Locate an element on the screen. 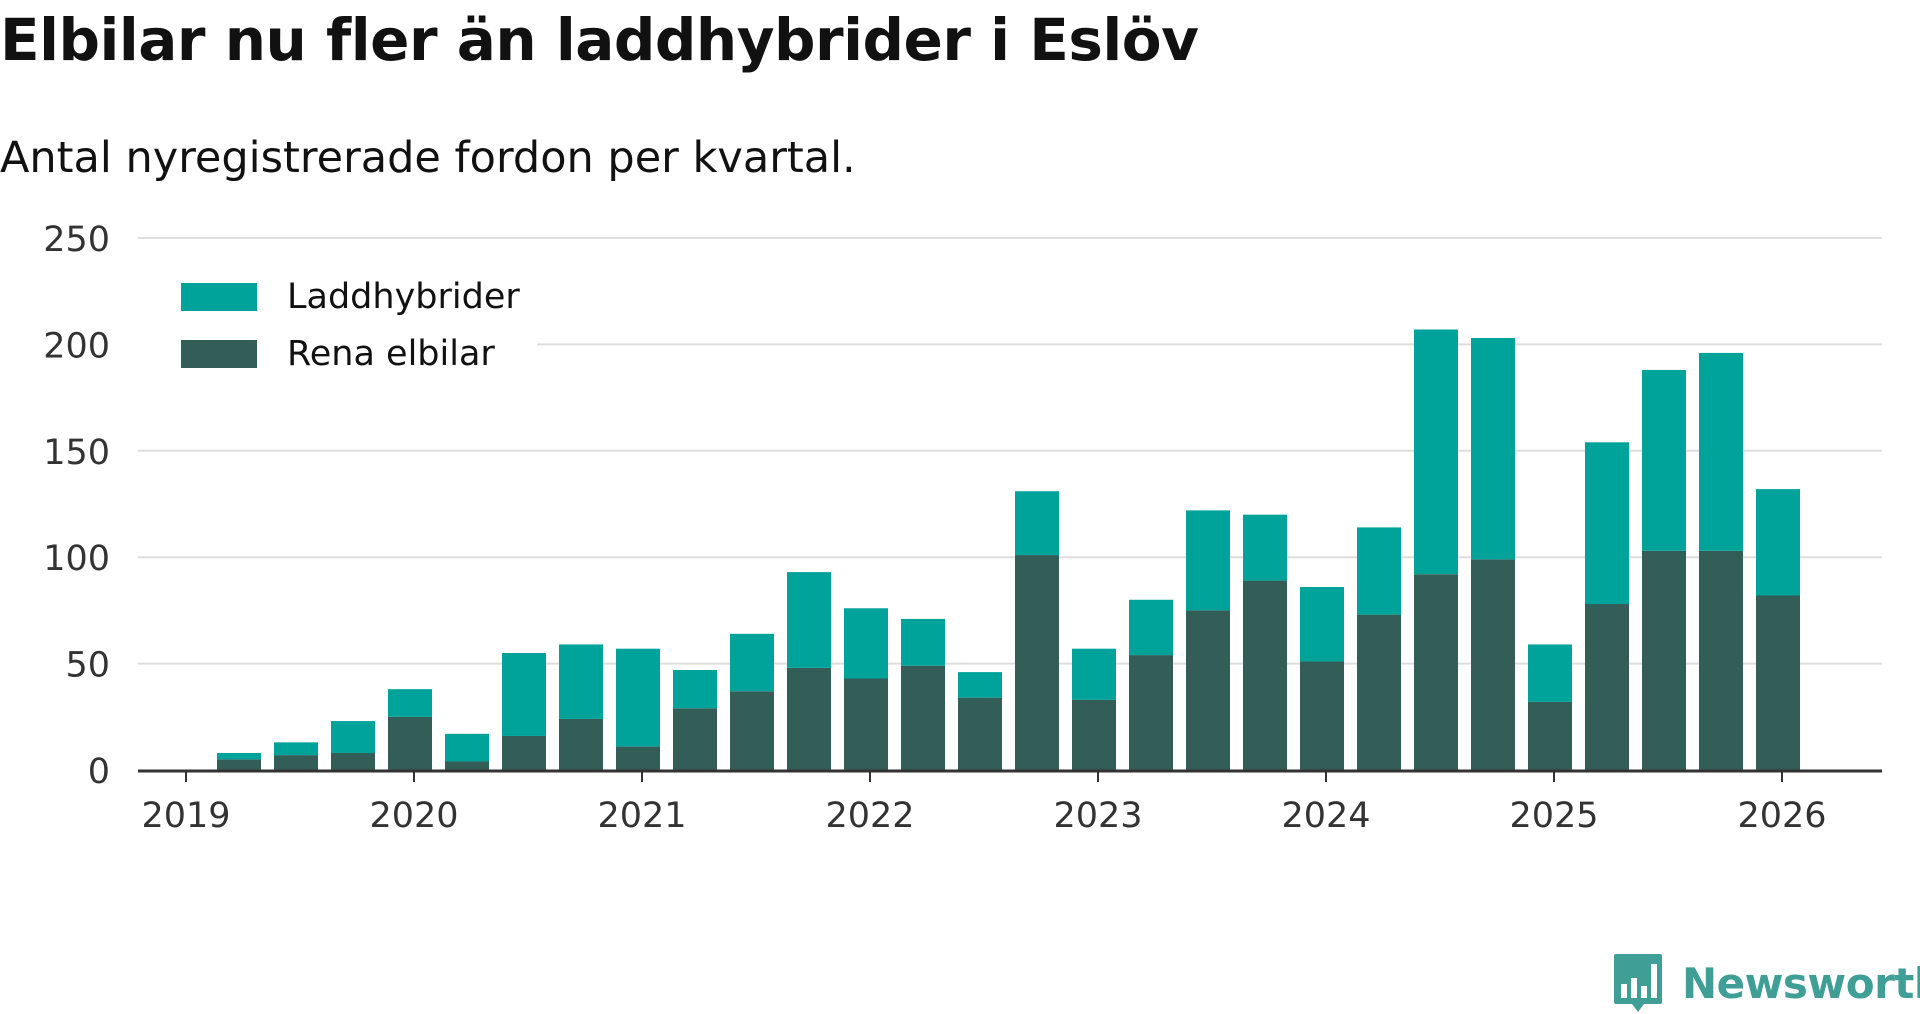 The image size is (1920, 1014). brand-logo: Newsworthy is located at coordinates (1766, 983).